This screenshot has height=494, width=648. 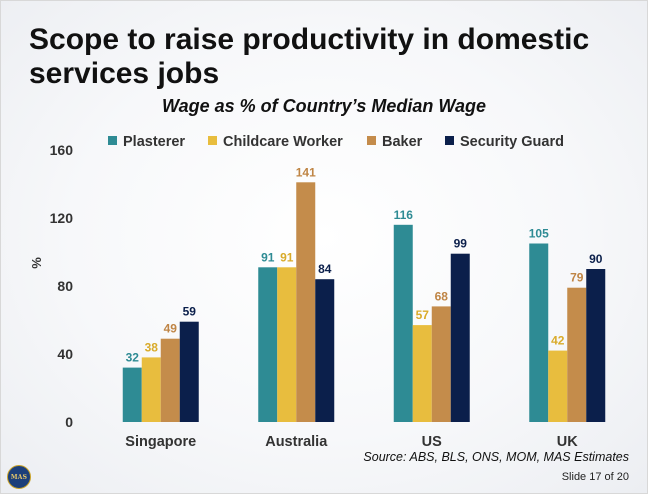 I want to click on mas-logo-text: MAS, so click(x=19, y=477).